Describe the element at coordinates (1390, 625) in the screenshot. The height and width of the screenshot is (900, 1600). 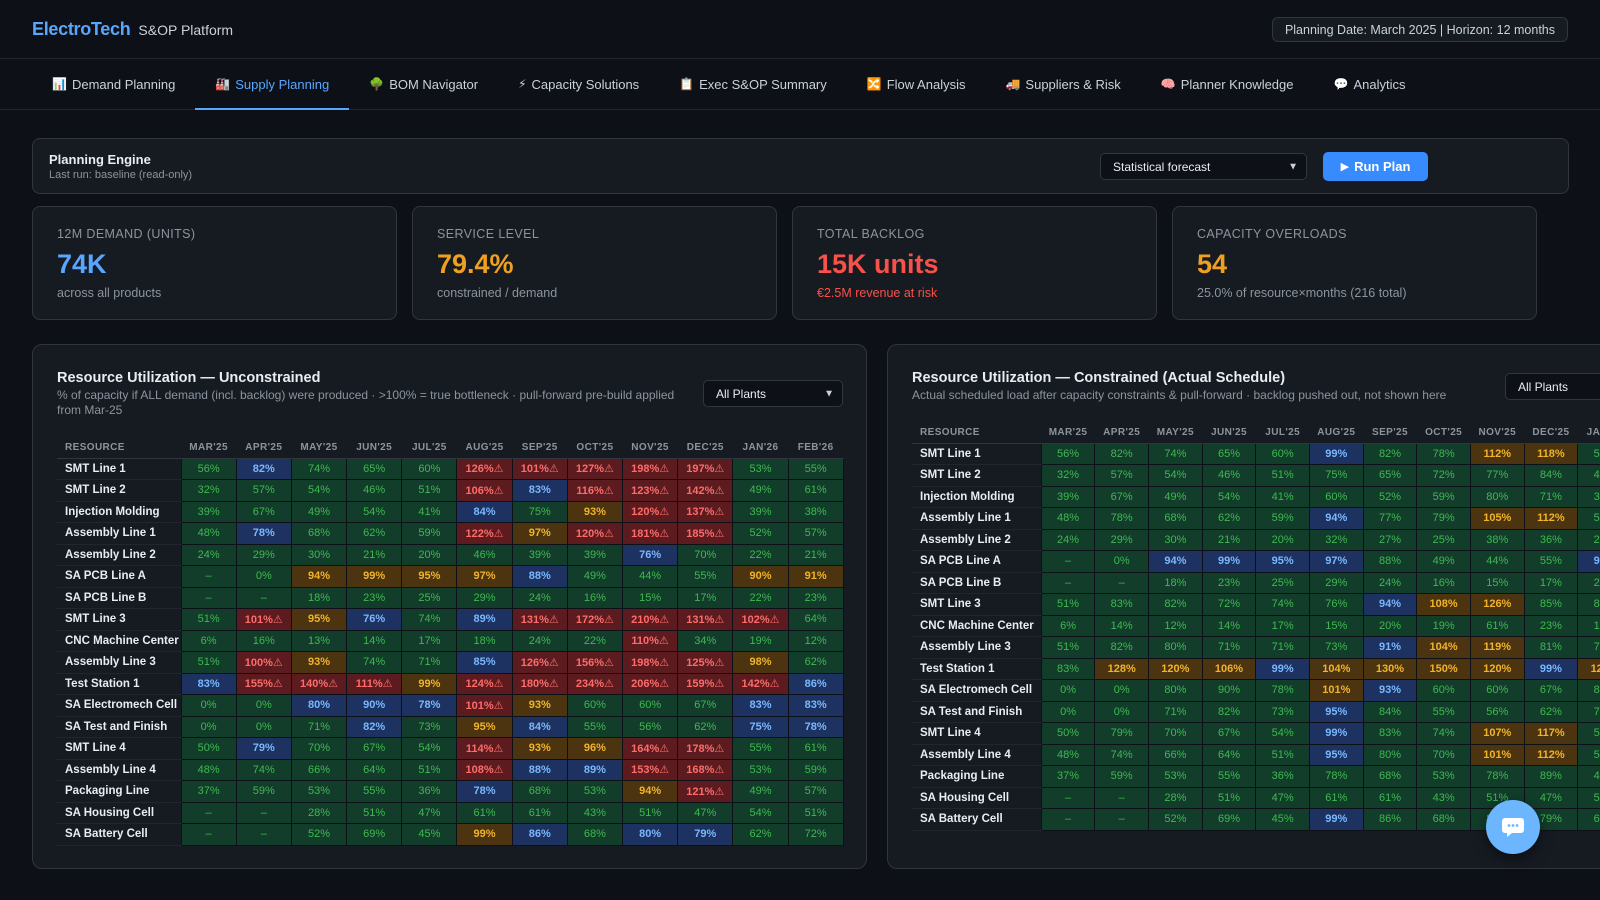
I see `utilization-cell: 20%` at that location.